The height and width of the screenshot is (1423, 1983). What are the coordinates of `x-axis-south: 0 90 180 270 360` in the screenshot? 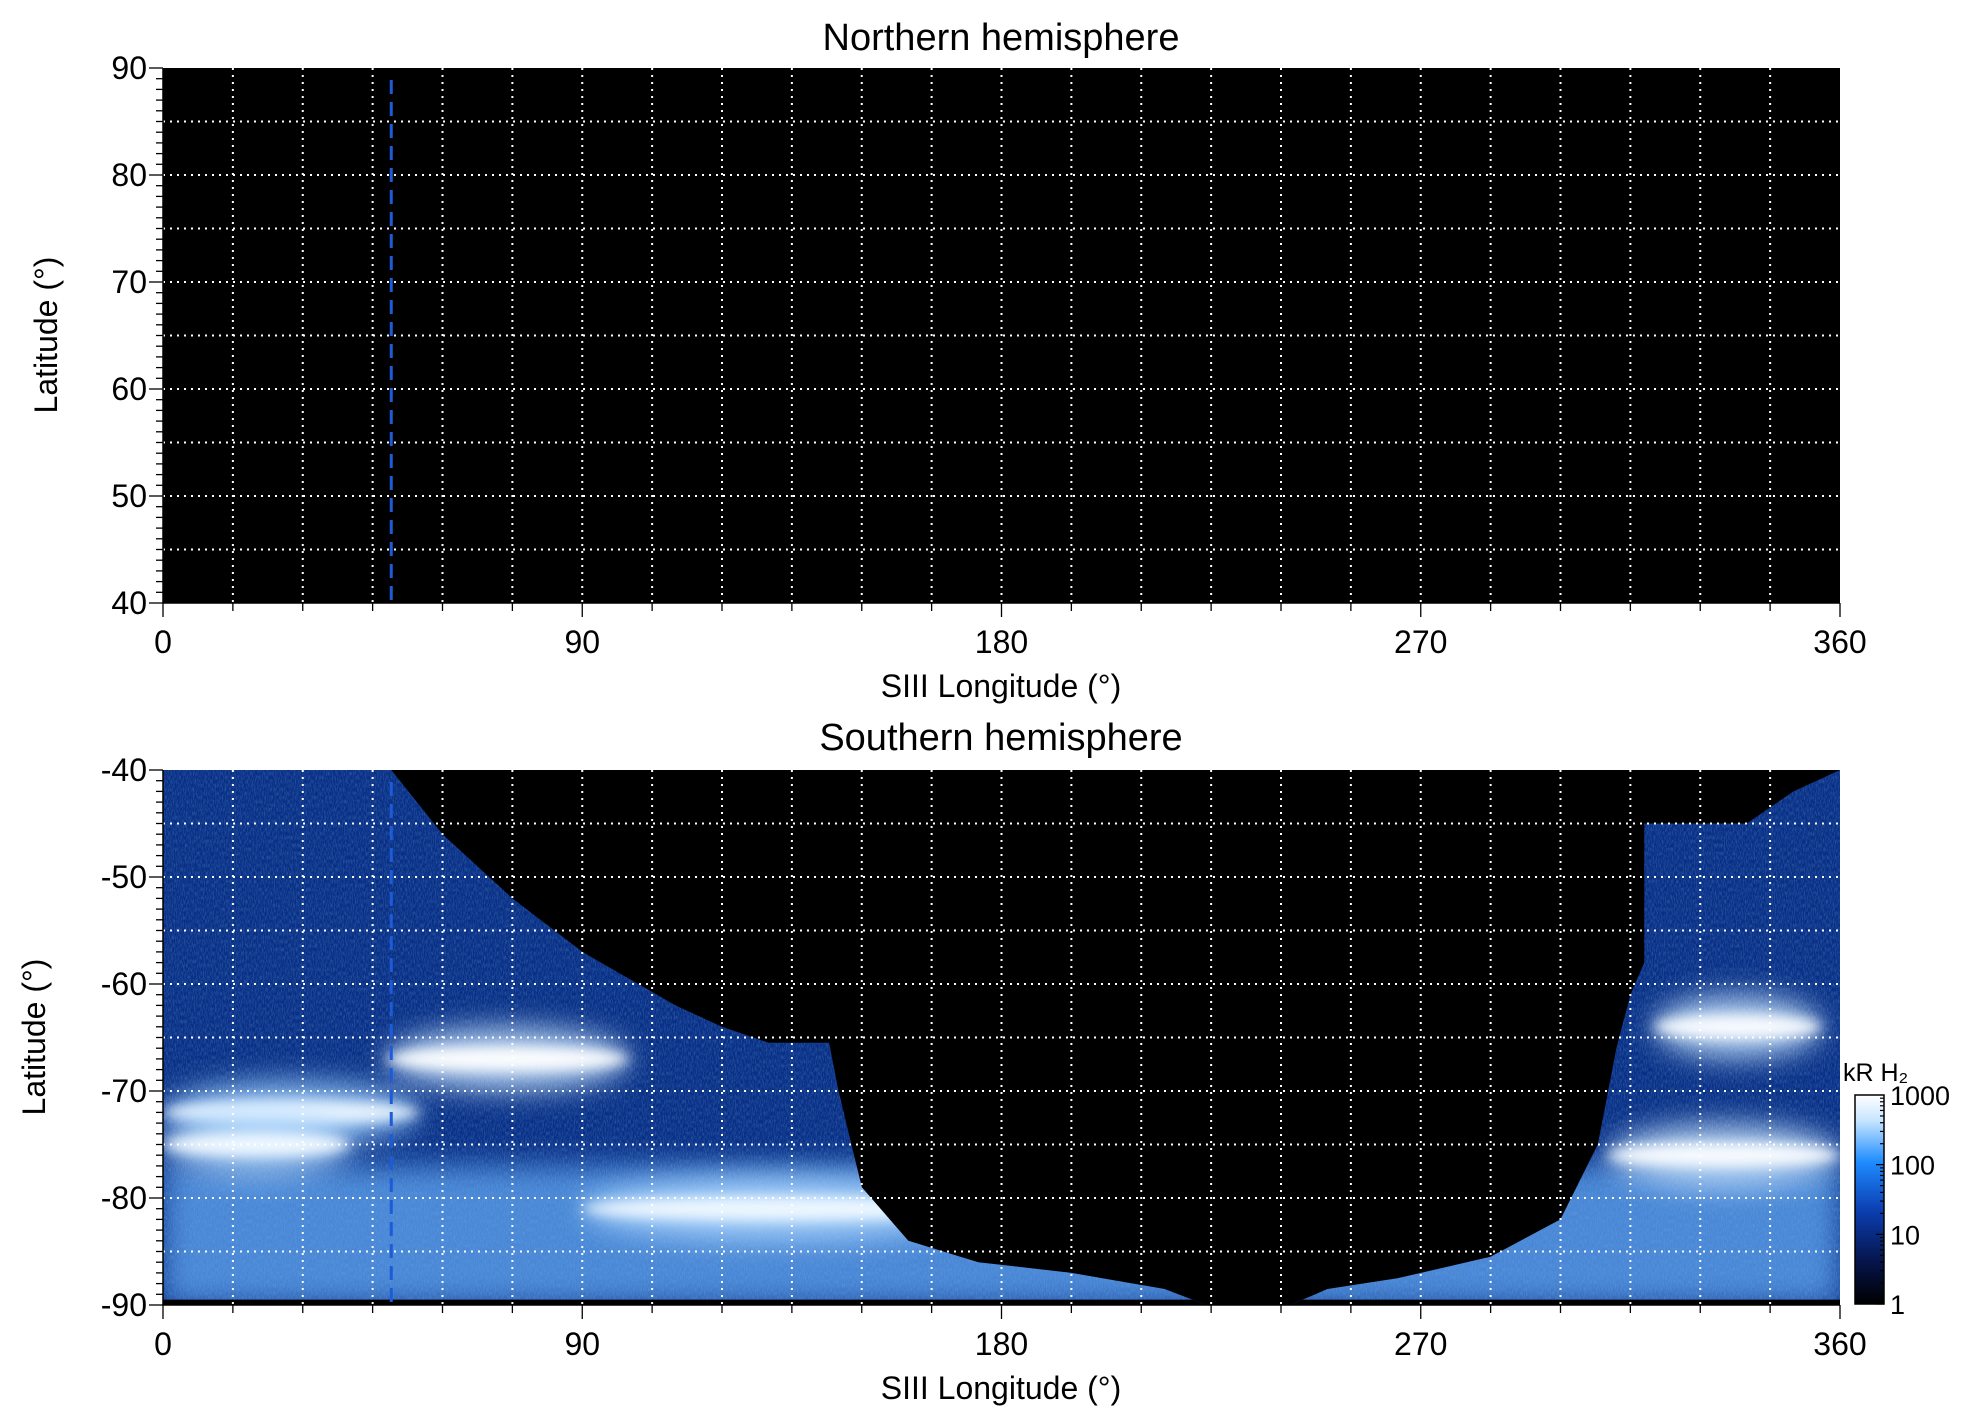 It's located at (1010, 1333).